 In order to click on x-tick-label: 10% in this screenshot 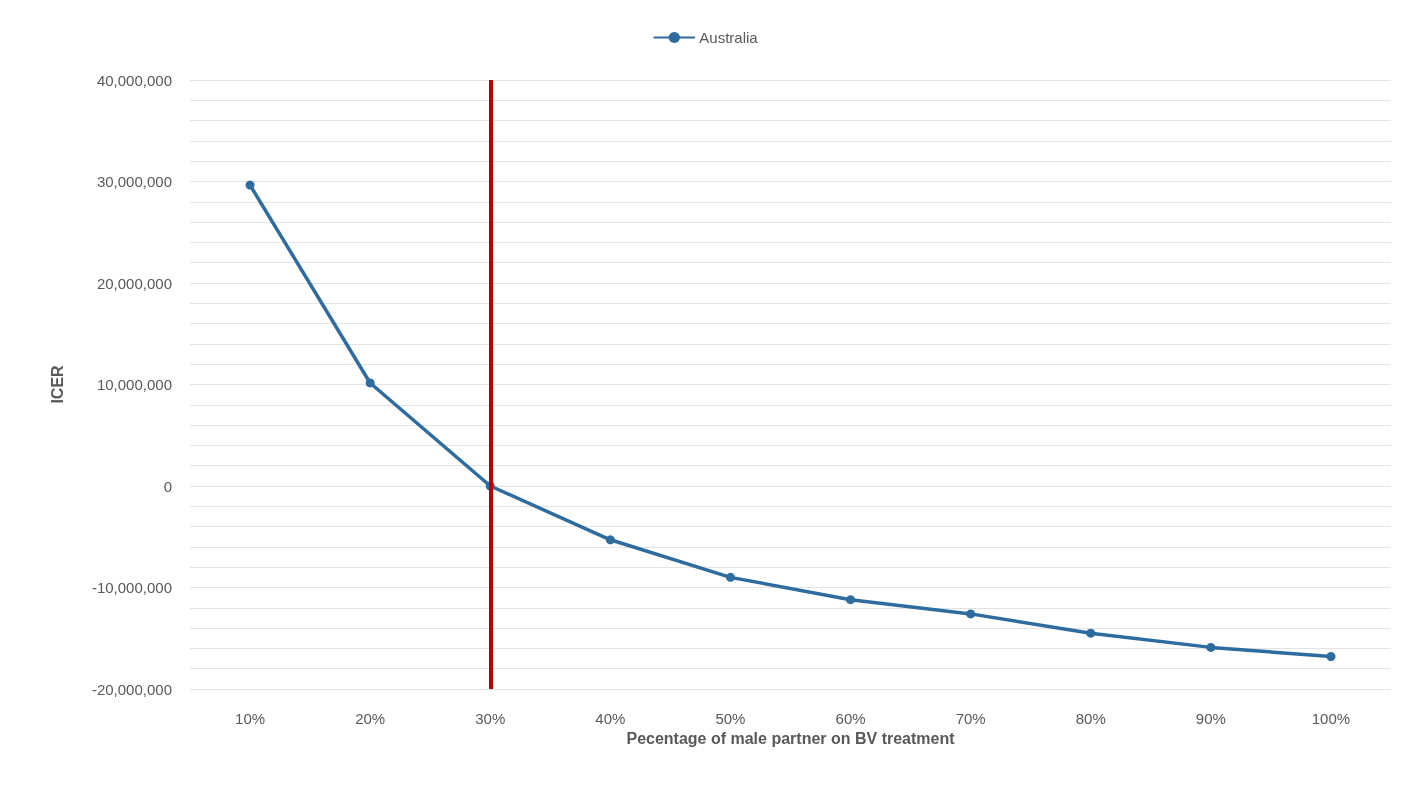, I will do `click(250, 718)`.